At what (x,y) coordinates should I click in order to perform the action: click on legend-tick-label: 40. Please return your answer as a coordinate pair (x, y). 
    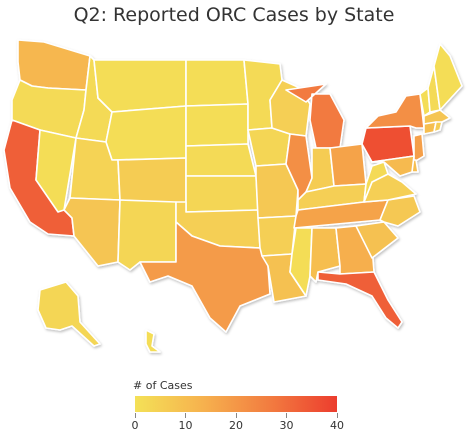
    Looking at the image, I should click on (337, 425).